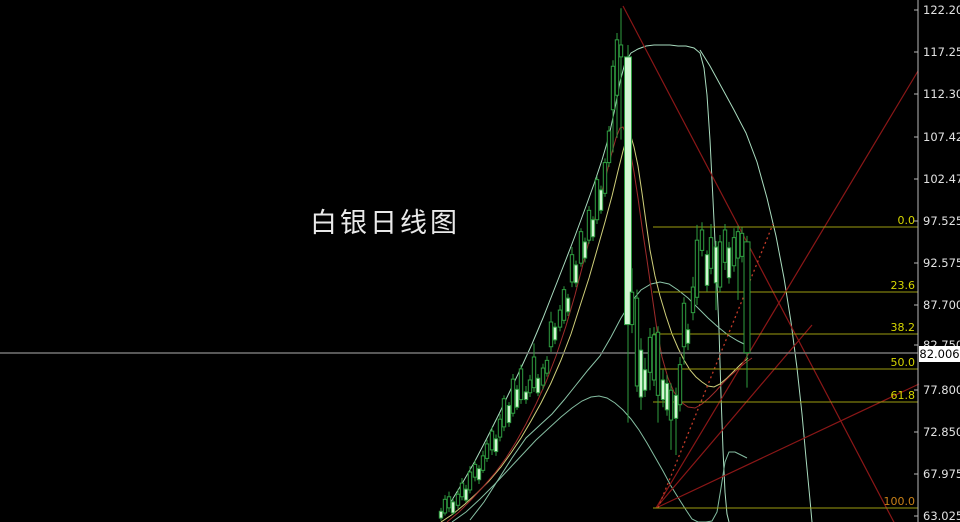 The image size is (960, 522). Describe the element at coordinates (941, 10) in the screenshot. I see `price-axis-label: 122.200` at that location.